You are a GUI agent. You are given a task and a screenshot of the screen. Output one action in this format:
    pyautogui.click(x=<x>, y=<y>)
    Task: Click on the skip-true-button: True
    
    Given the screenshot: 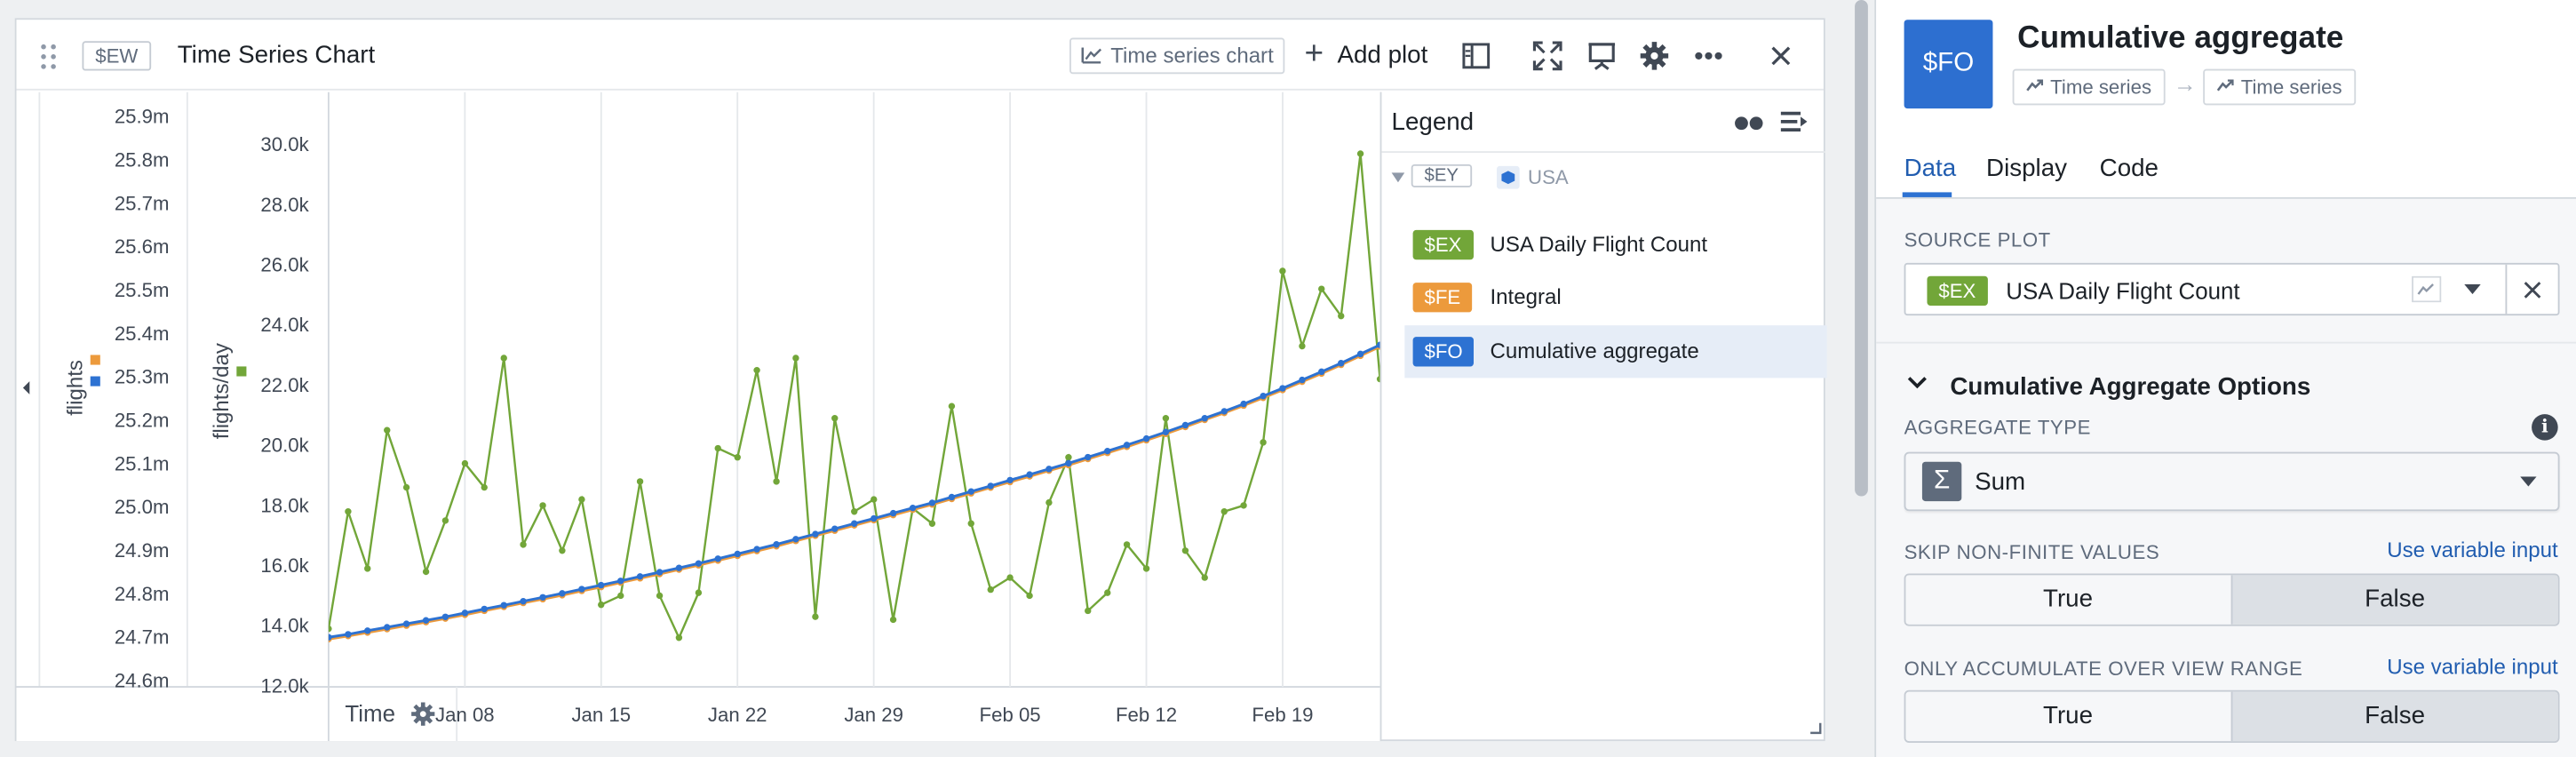 What is the action you would take?
    pyautogui.click(x=2068, y=600)
    